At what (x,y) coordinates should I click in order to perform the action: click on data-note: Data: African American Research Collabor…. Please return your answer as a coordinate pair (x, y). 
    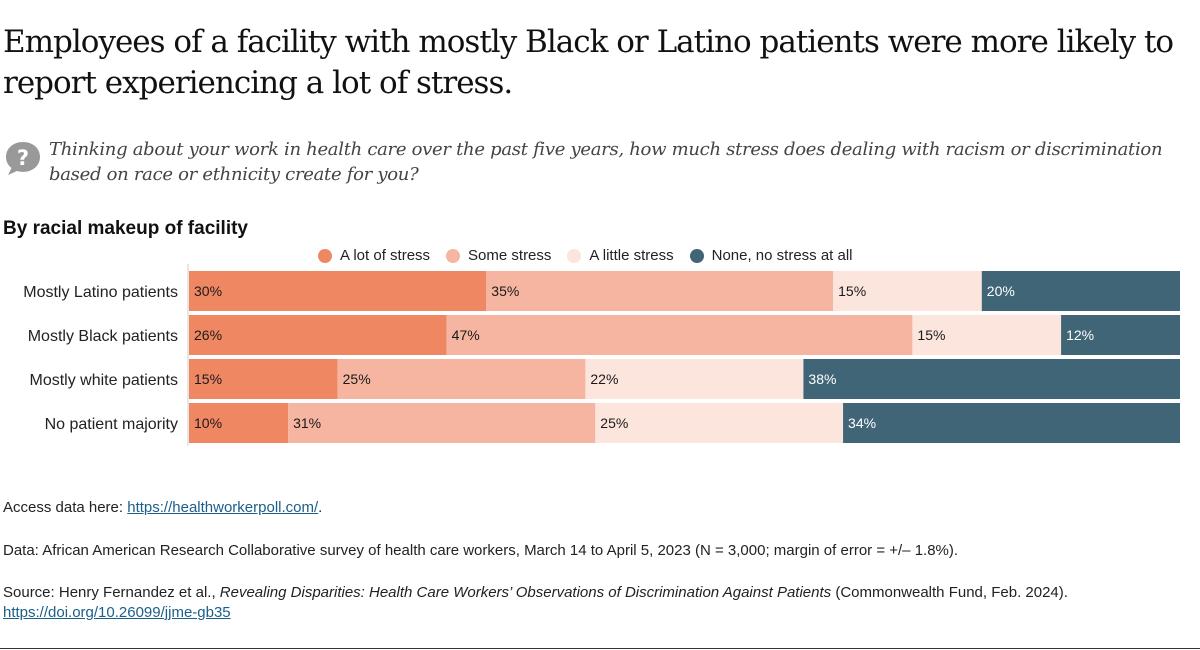
    Looking at the image, I should click on (481, 550).